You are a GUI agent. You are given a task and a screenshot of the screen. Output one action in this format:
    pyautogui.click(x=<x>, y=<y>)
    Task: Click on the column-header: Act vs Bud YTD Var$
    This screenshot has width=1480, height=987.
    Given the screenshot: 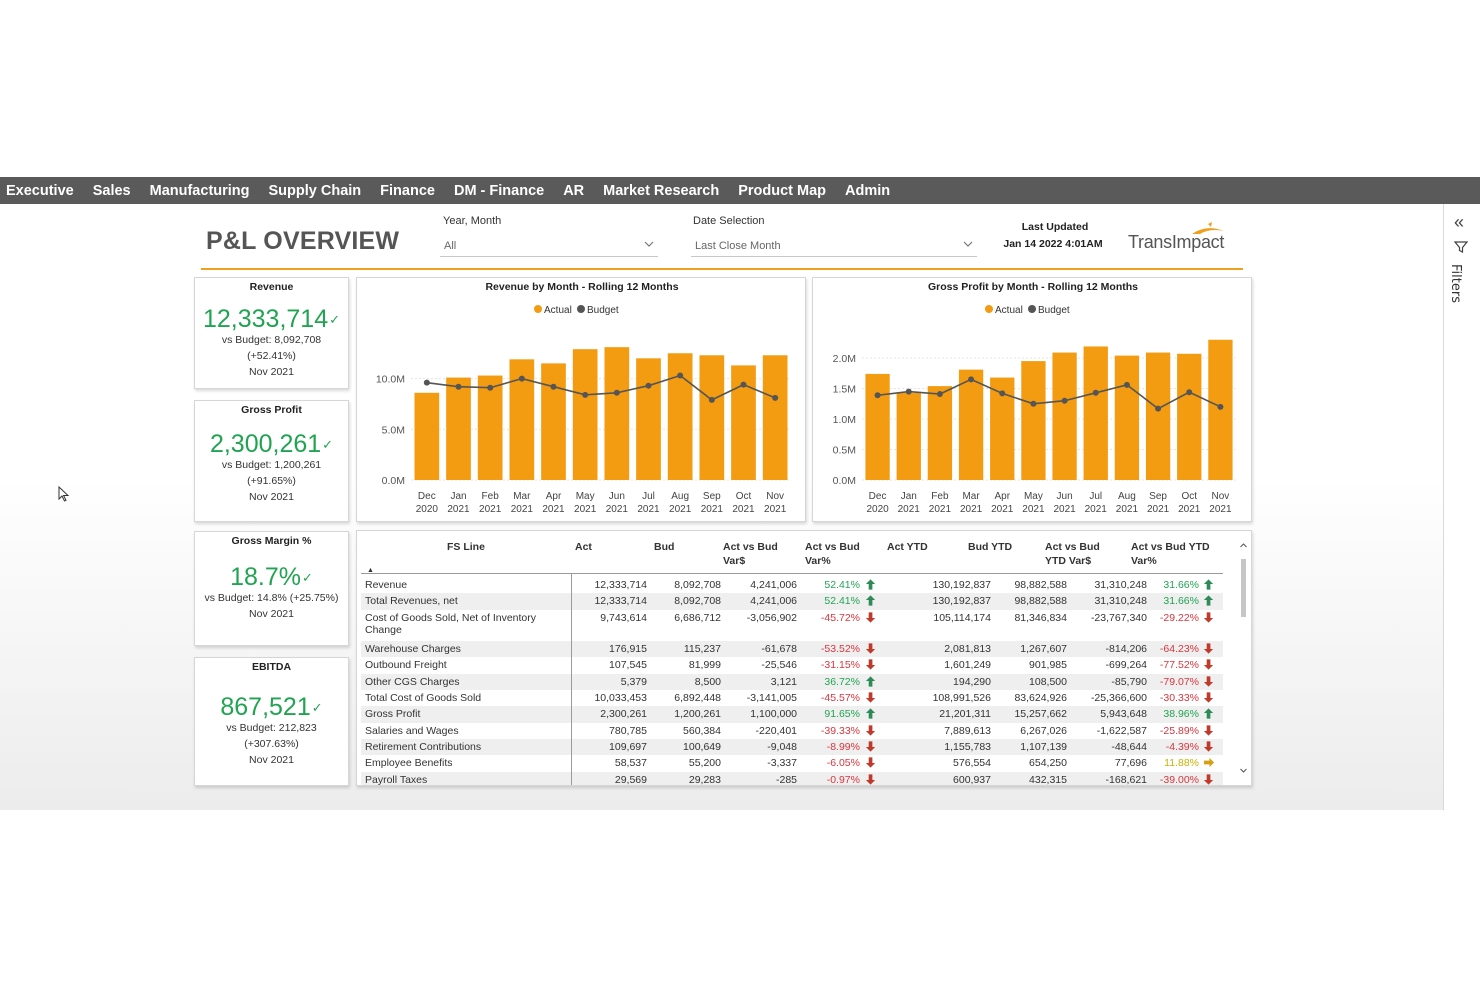 What is the action you would take?
    pyautogui.click(x=1072, y=554)
    